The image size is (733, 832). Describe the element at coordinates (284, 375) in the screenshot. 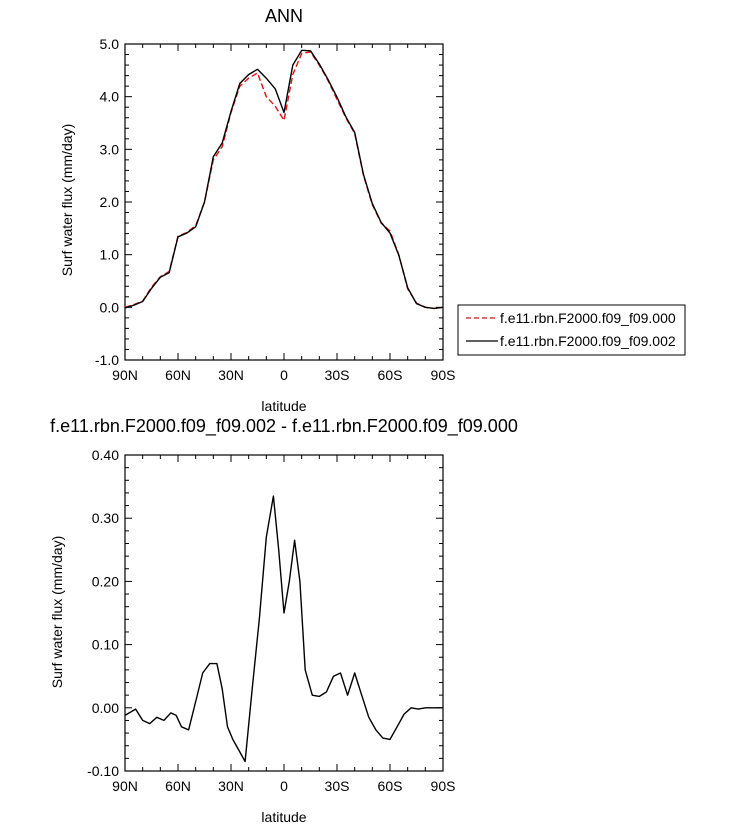

I see `top-x-tick-label: 0` at that location.